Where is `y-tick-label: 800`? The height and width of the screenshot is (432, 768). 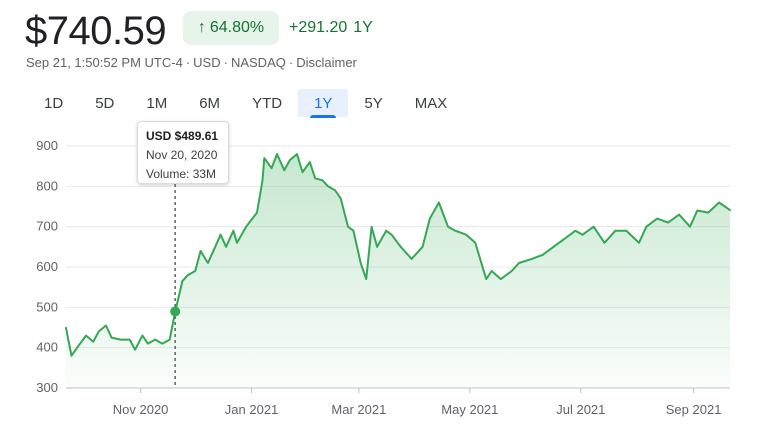
y-tick-label: 800 is located at coordinates (47, 185).